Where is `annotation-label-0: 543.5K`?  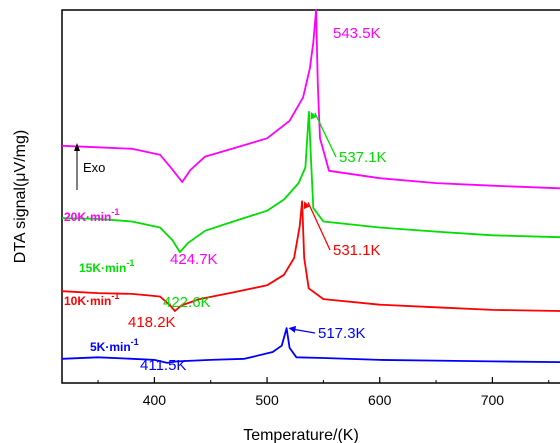
annotation-label-0: 543.5K is located at coordinates (357, 33).